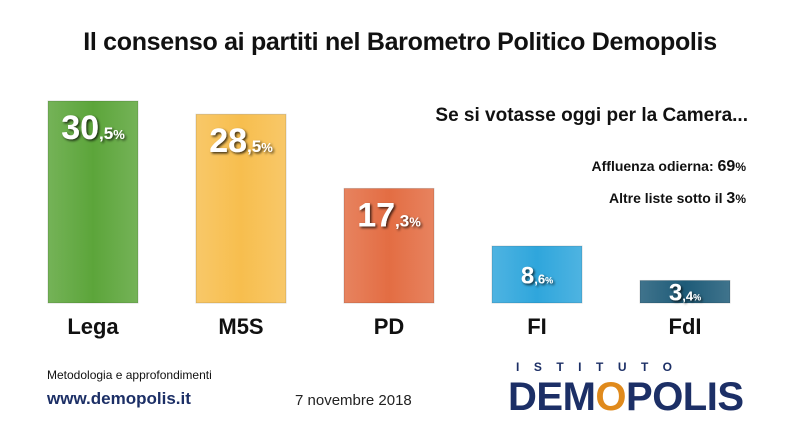 The image size is (800, 436). Describe the element at coordinates (93, 128) in the screenshot. I see `value-label-lega: 30,5%` at that location.